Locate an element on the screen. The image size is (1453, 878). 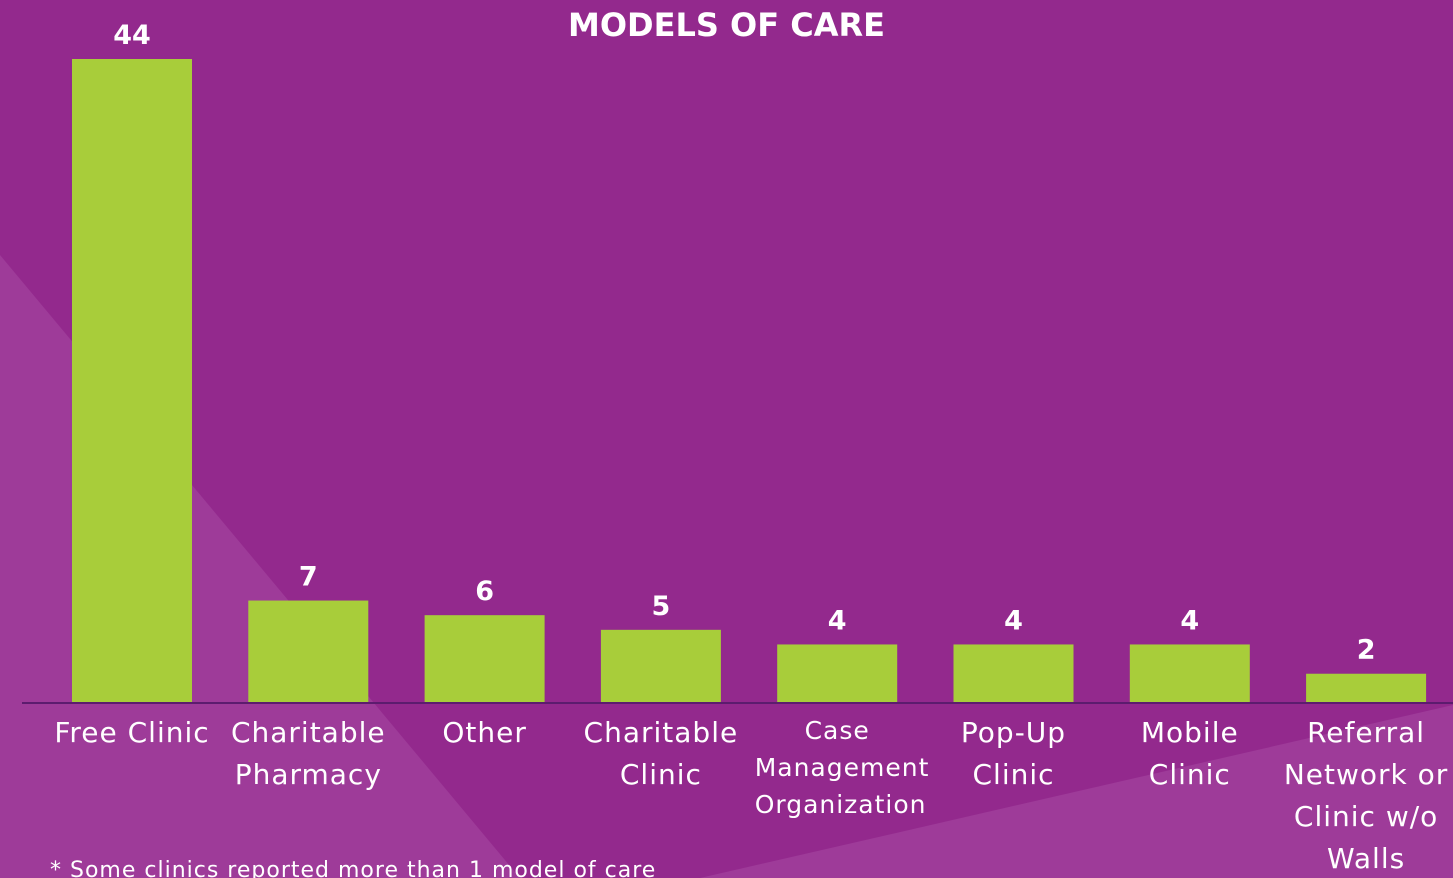
bg-shape is located at coordinates (1076, 791).